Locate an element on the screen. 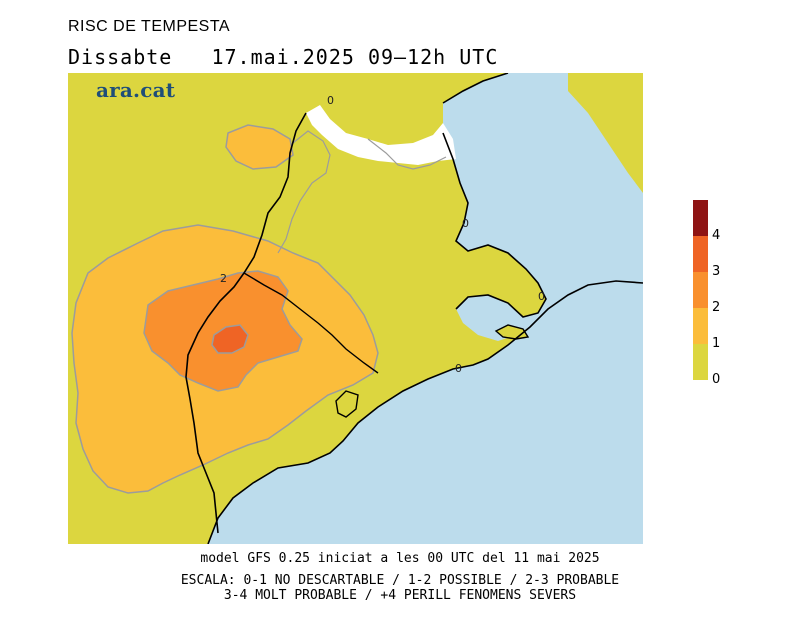 The height and width of the screenshot is (617, 800). ara-cat-logo: ara.cat is located at coordinates (136, 90).